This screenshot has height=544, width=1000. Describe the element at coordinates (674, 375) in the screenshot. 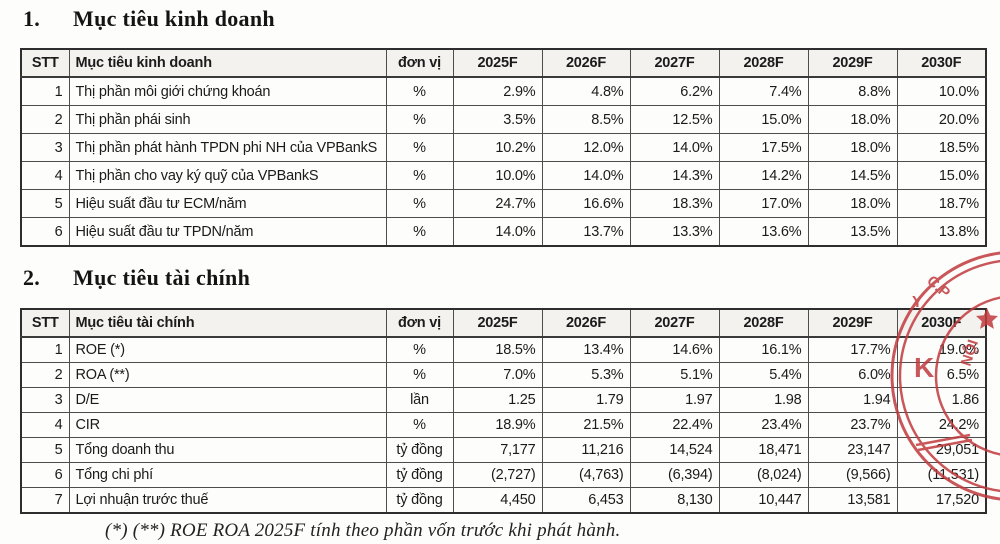

I see `value-cell: 5.1%` at that location.